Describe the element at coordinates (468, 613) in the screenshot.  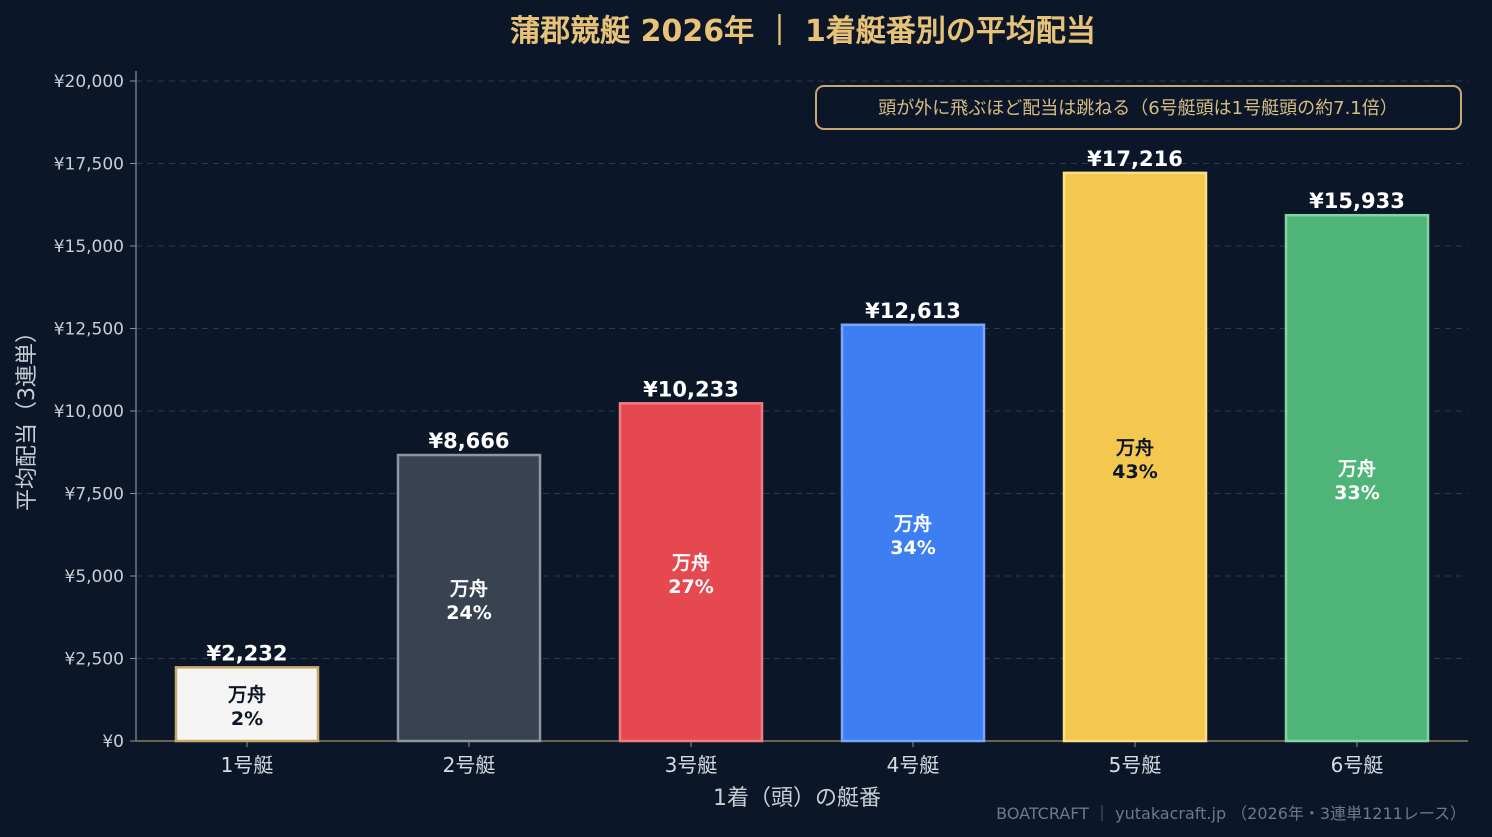
I see `bar-manshu-rate: 24%` at that location.